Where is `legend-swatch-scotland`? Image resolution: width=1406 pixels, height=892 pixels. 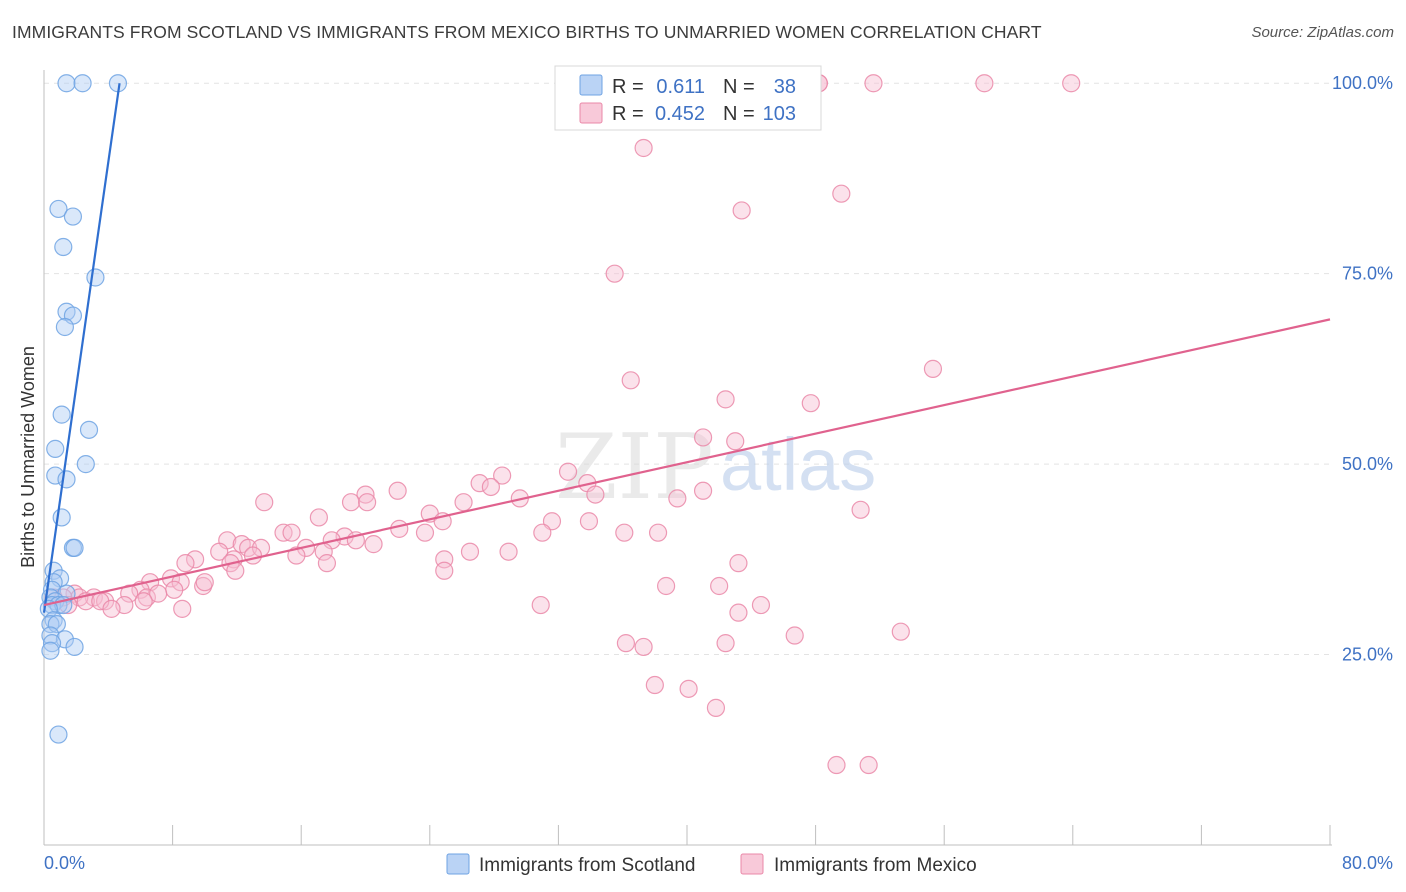
legend-swatch-scotland is located at coordinates (458, 864).